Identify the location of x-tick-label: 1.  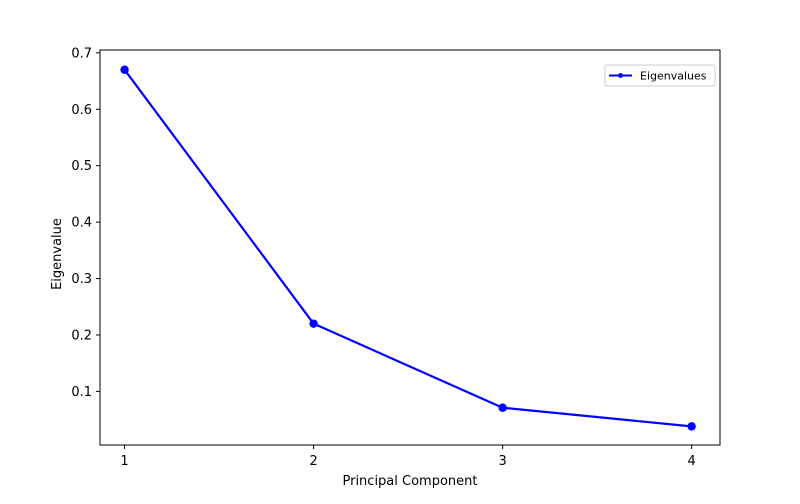
(124, 461).